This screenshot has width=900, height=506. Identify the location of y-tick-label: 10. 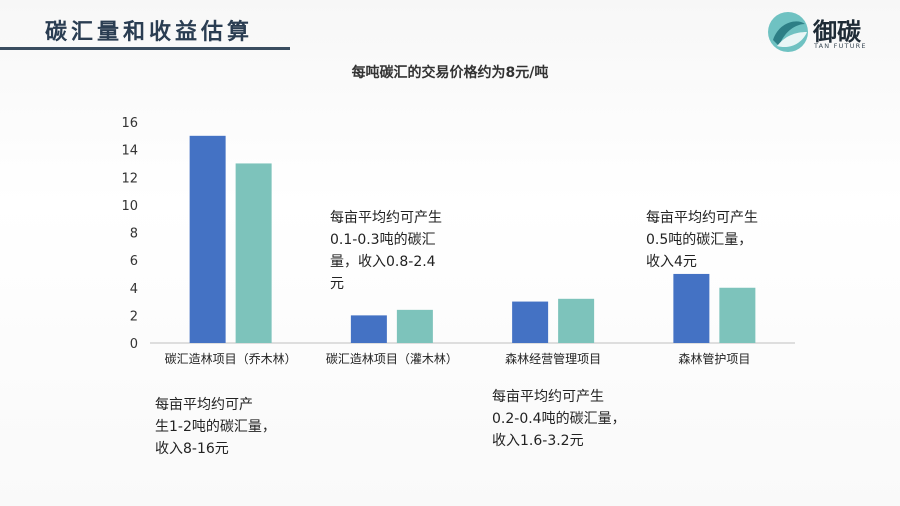
(129, 206).